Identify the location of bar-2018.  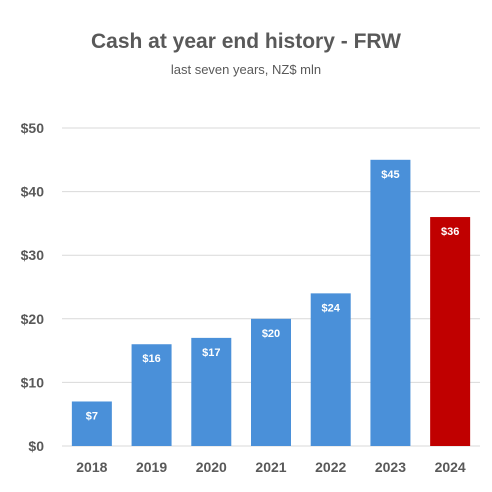
(91, 423).